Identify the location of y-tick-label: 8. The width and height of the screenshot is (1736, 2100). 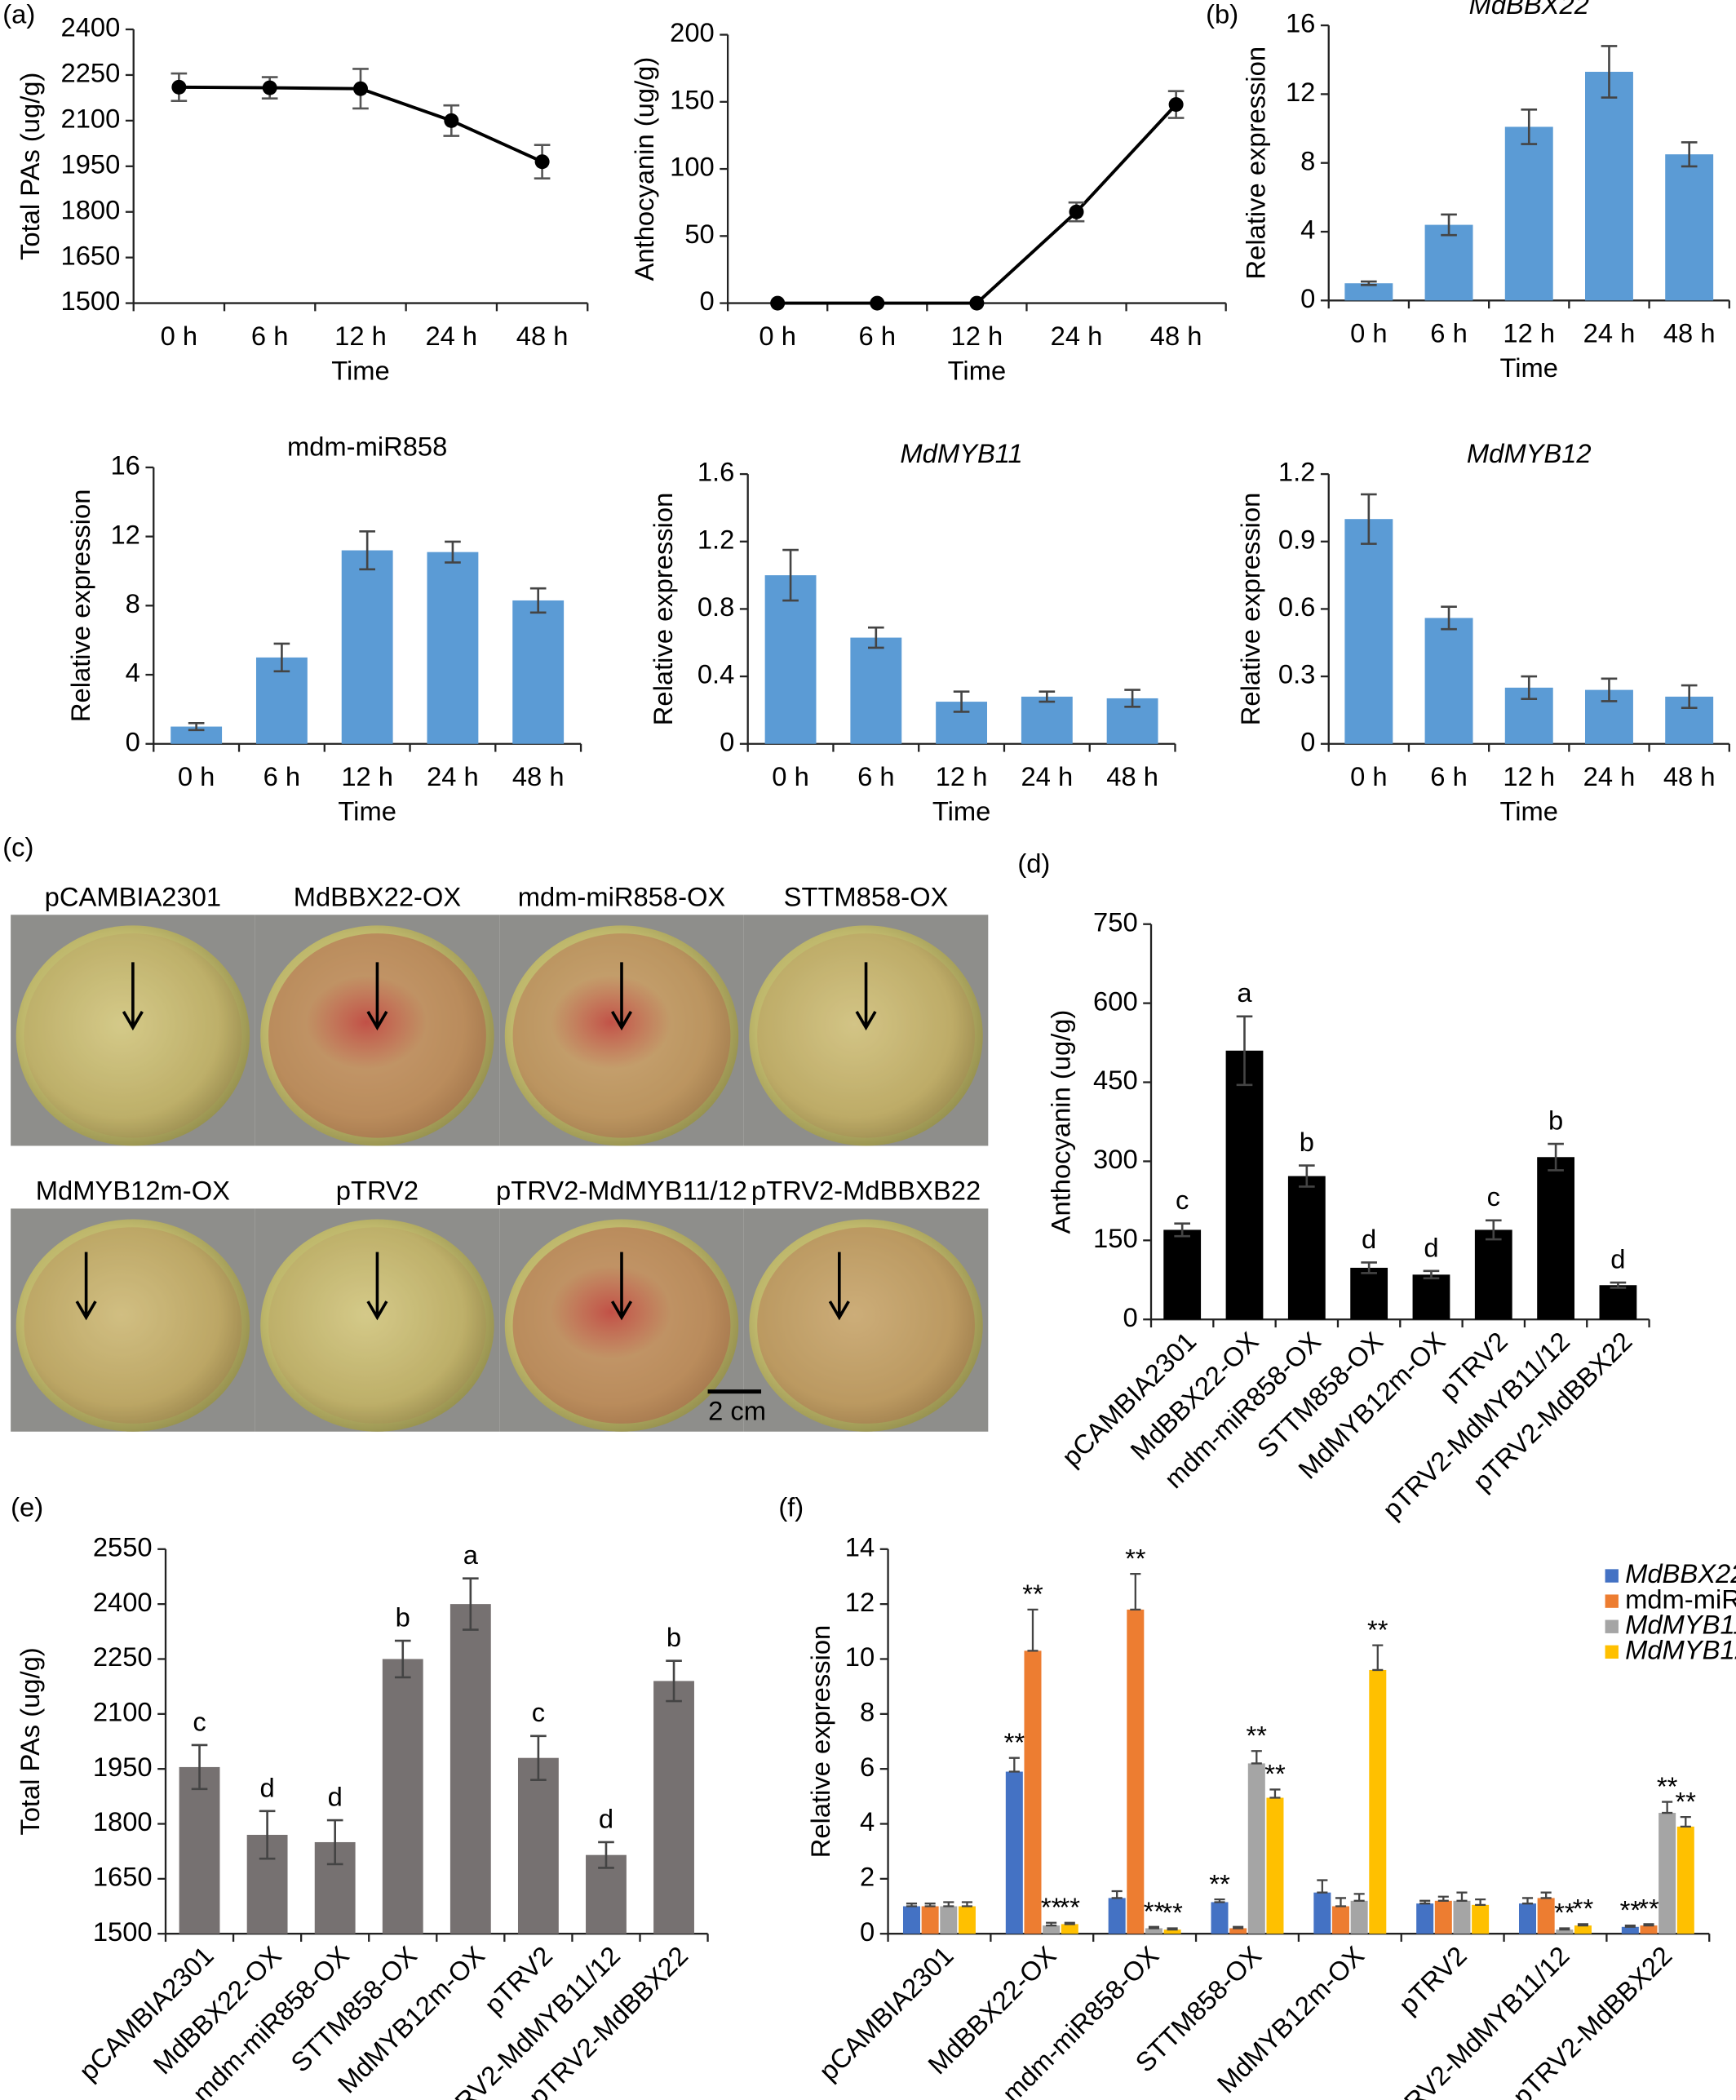
(1307, 160).